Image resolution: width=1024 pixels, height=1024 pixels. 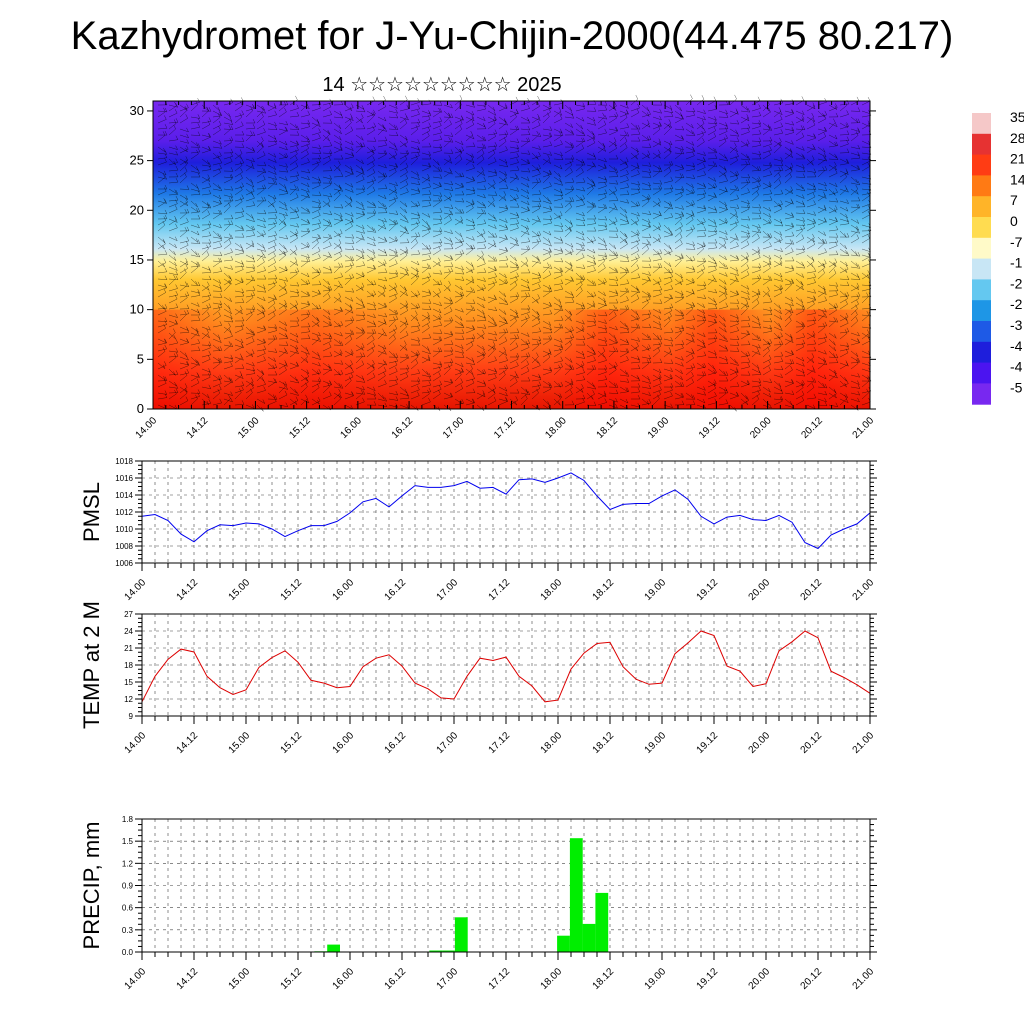 I want to click on y-tick-label: 12, so click(x=128, y=699).